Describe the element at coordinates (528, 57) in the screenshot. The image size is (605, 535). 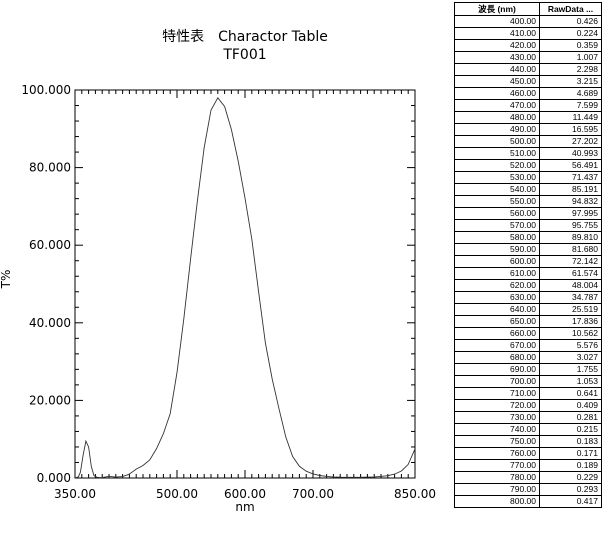
I see `table-row: 430.00 1.007` at that location.